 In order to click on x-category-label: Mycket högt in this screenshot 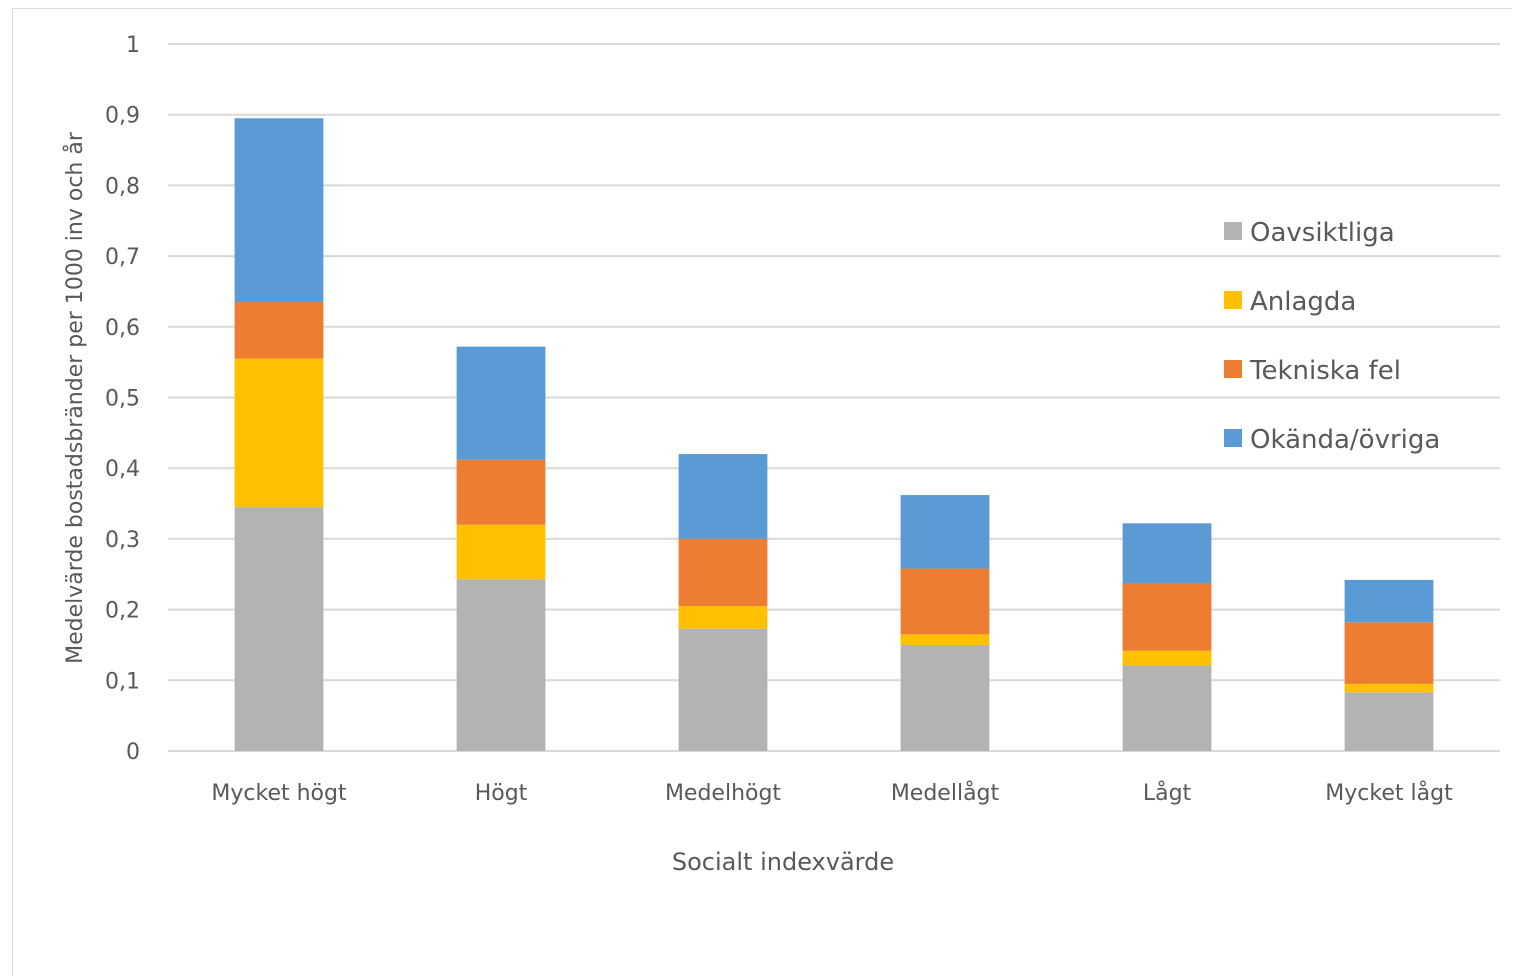, I will do `click(279, 793)`.